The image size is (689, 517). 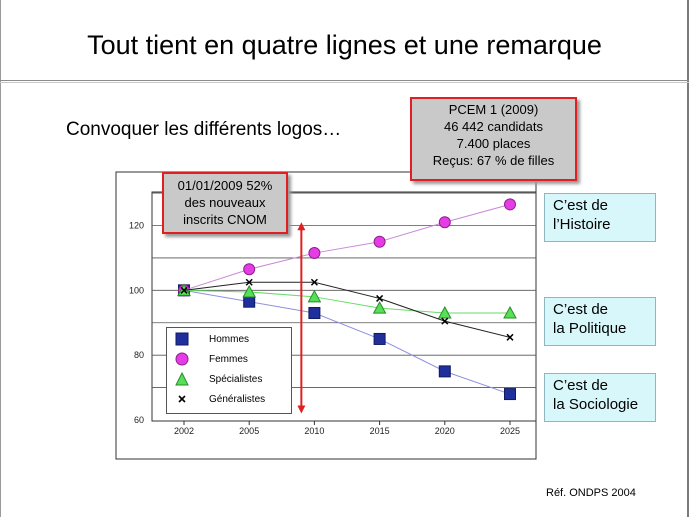 I want to click on series-line-femmes, so click(x=347, y=247).